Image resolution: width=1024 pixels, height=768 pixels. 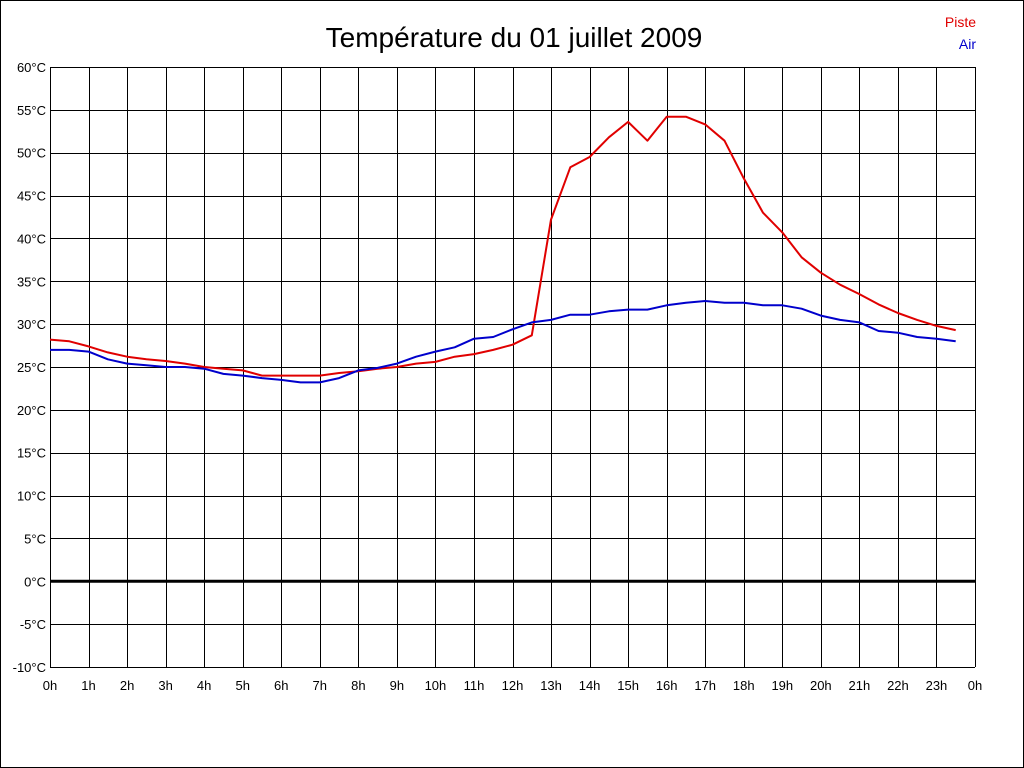 What do you see at coordinates (860, 685) in the screenshot?
I see `x-tick-label: 21h` at bounding box center [860, 685].